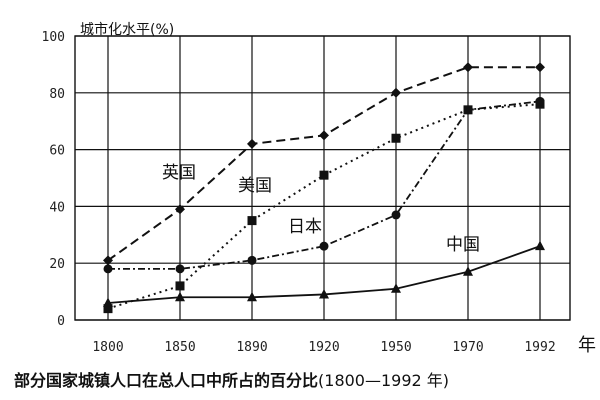 This screenshot has width=600, height=400. What do you see at coordinates (57, 151) in the screenshot?
I see `y-tick-label: 60` at bounding box center [57, 151].